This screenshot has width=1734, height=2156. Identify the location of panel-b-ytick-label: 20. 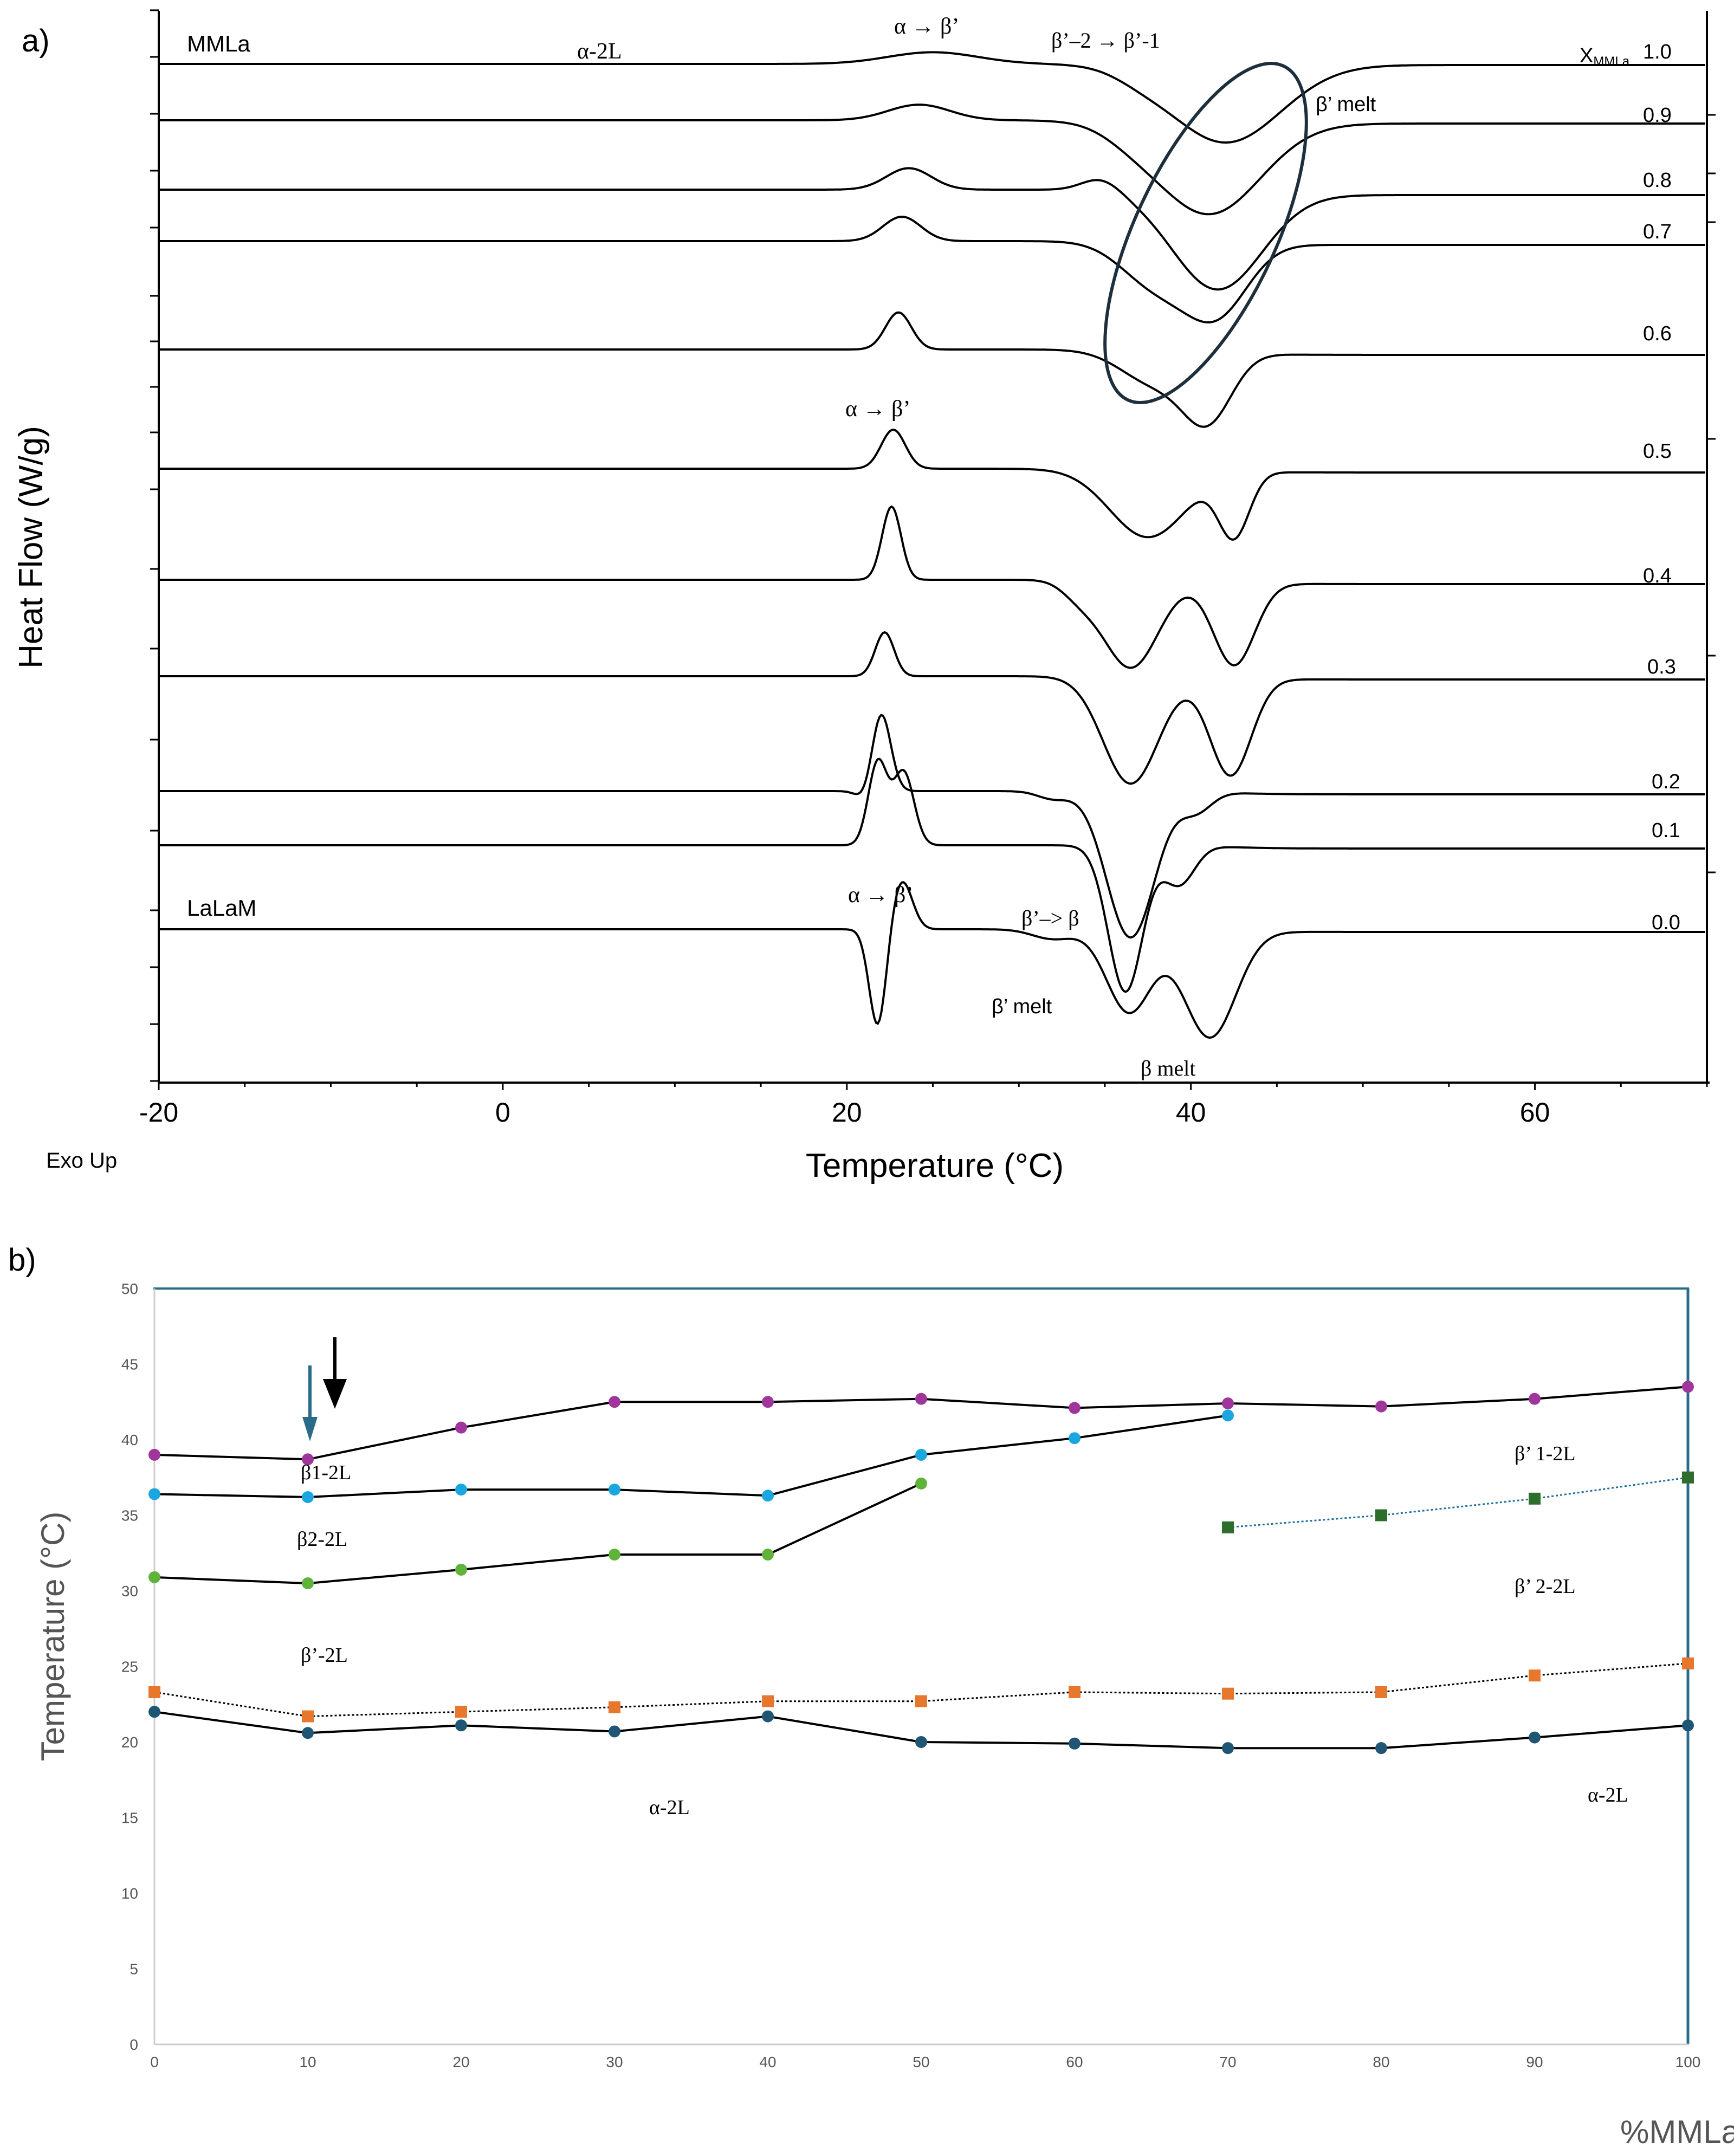
(129, 1743).